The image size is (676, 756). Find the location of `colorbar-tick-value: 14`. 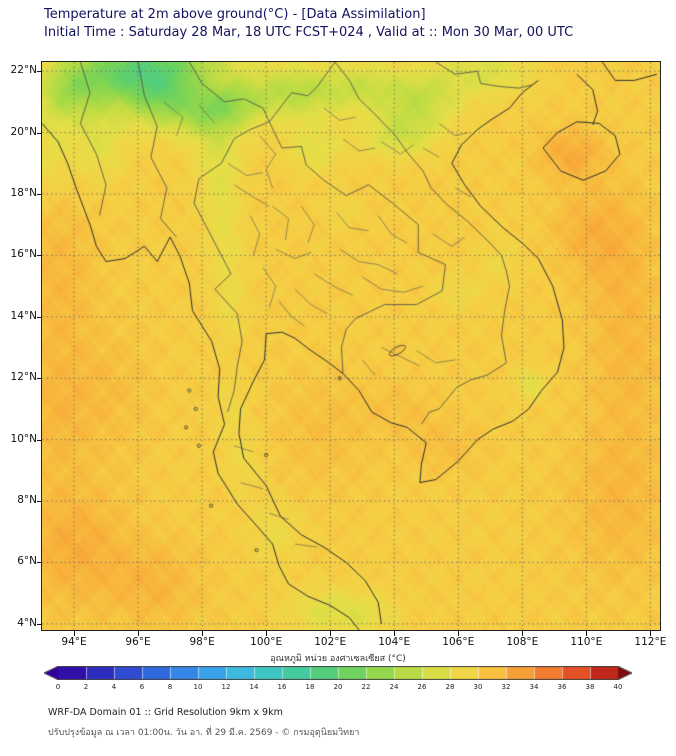

colorbar-tick-value: 14 is located at coordinates (254, 687).